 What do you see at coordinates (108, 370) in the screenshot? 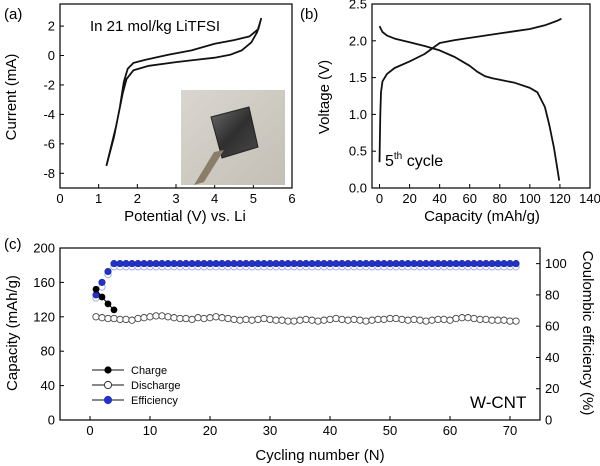
I see `legend-charge-marker` at bounding box center [108, 370].